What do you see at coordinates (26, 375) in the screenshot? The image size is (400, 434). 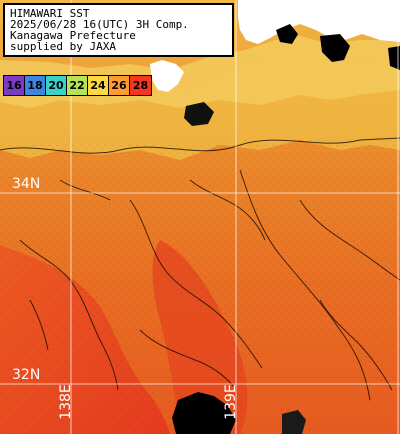 I see `latitude-label-32n: 32N` at bounding box center [26, 375].